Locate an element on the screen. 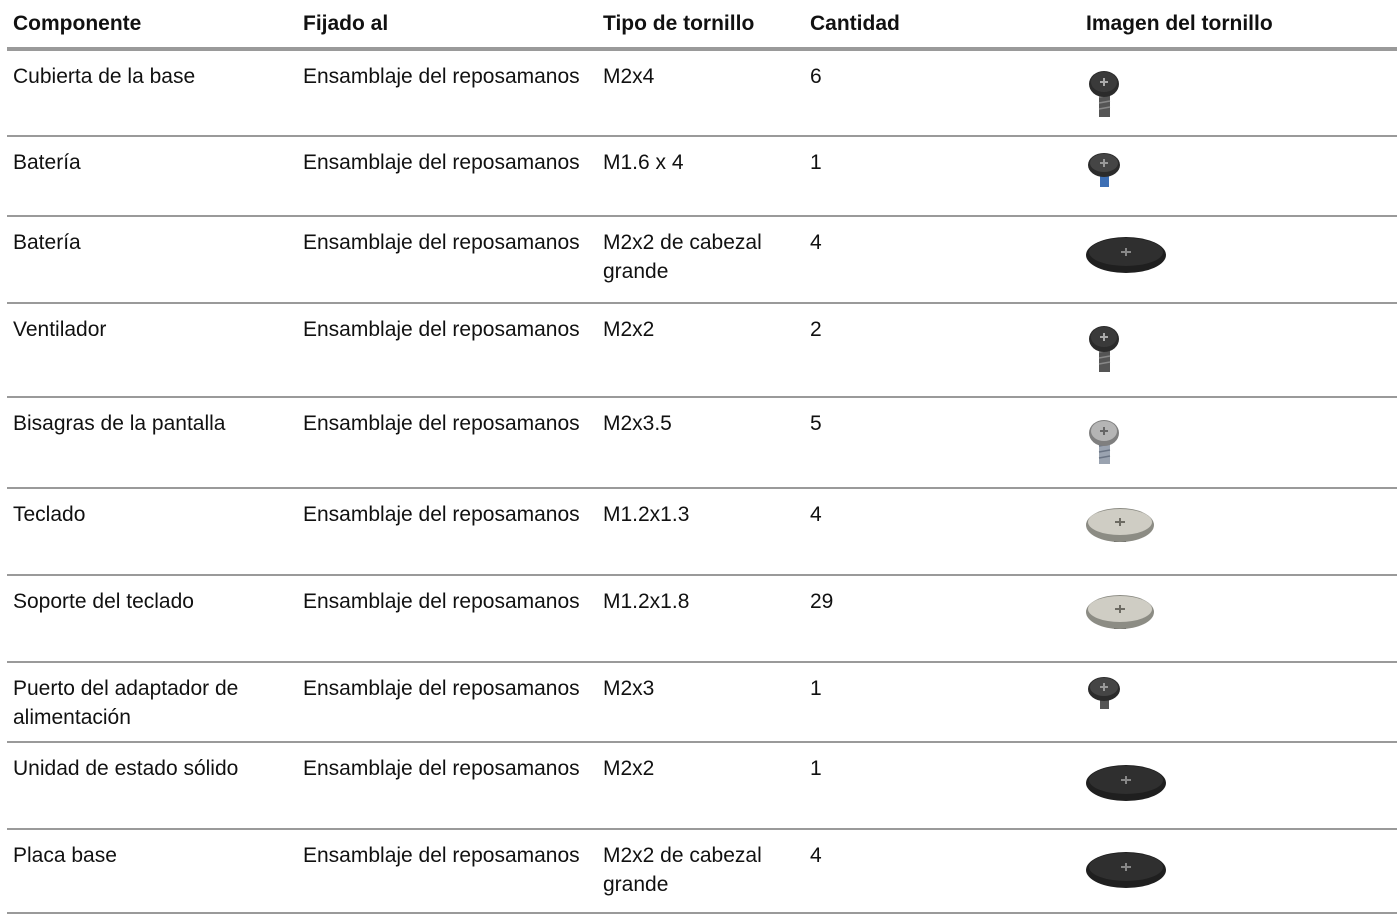  cell-screw-type: M1.2x1.3 is located at coordinates (700, 532).